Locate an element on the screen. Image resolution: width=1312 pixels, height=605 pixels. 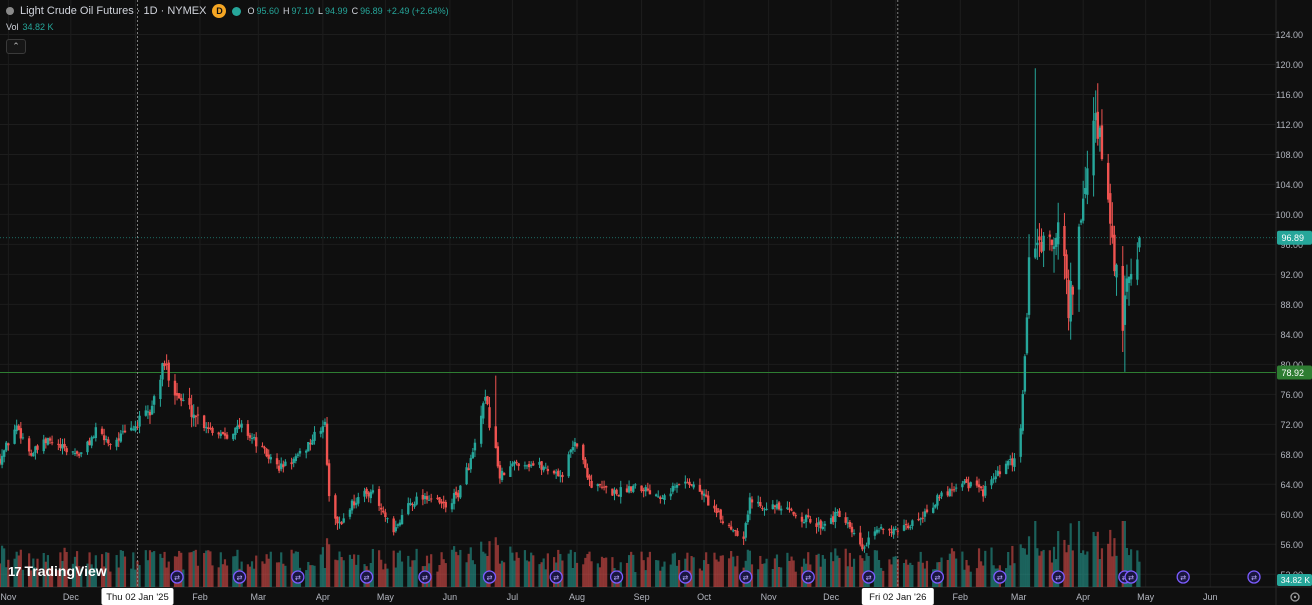
y-tick-label: 72.00 is located at coordinates (1291, 425).